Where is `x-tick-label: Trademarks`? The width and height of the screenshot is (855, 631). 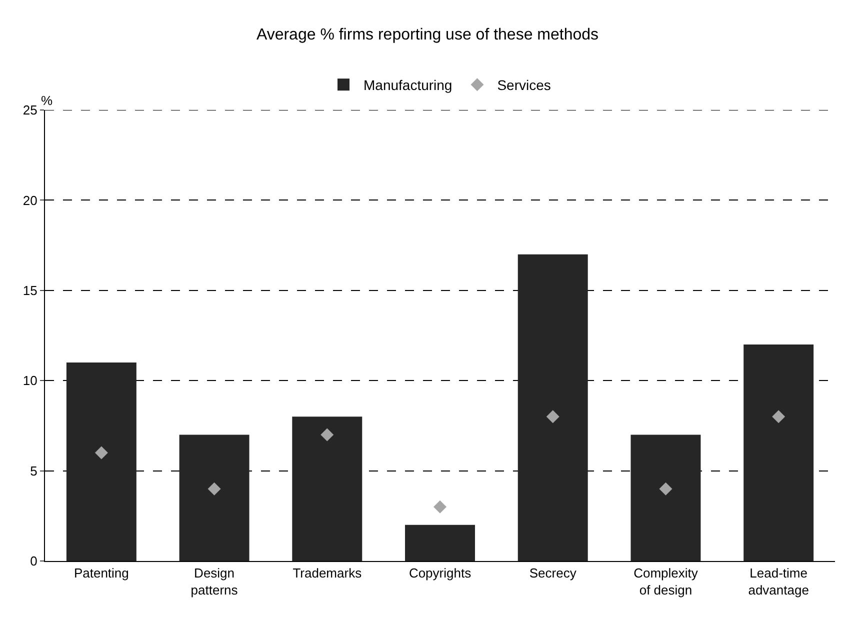 x-tick-label: Trademarks is located at coordinates (327, 573).